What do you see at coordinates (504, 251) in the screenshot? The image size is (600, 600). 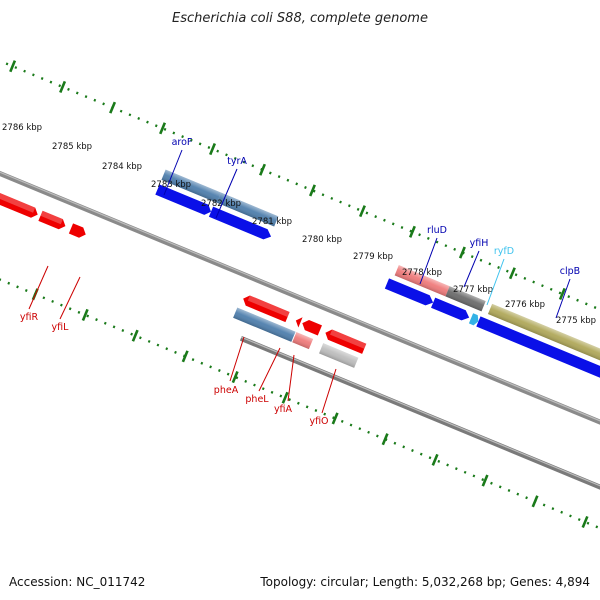 I see `gene-label-ryfD: ryfD` at bounding box center [504, 251].